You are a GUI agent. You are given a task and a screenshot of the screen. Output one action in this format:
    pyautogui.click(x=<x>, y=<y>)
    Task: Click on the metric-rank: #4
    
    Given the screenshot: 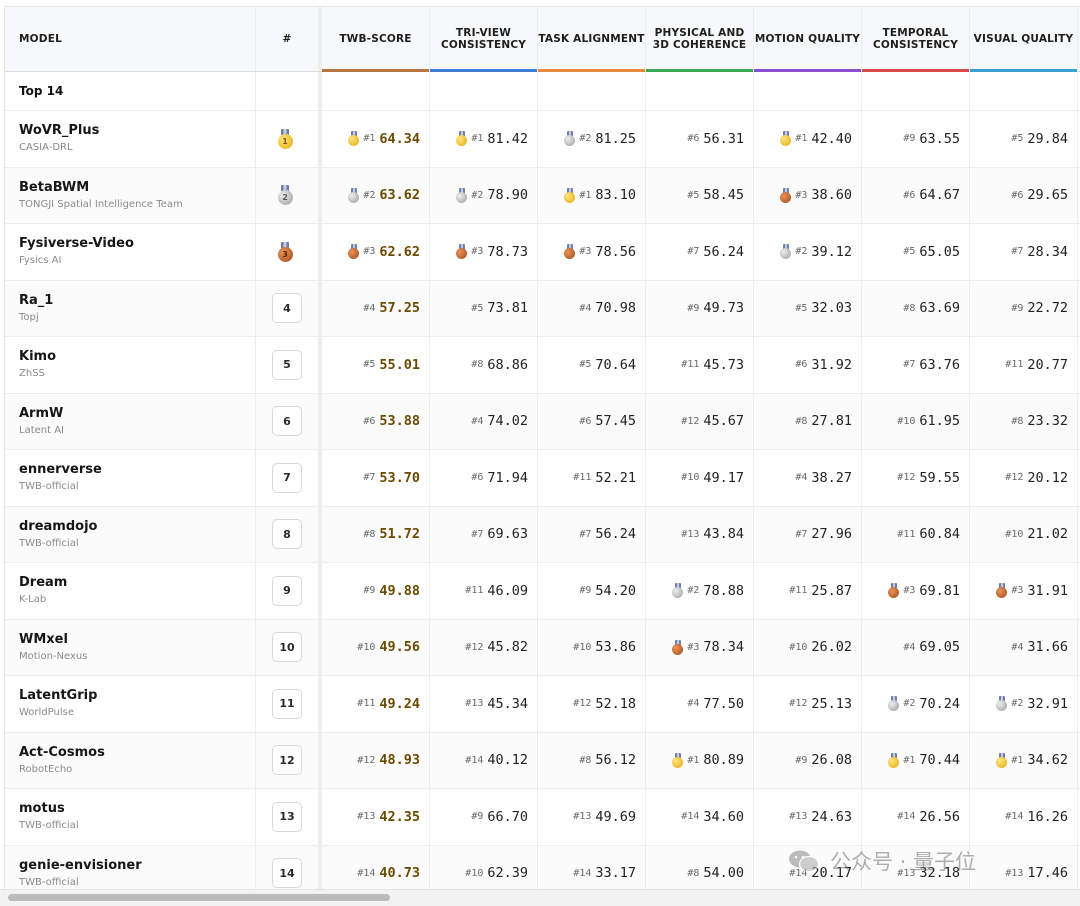 What is the action you would take?
    pyautogui.click(x=1017, y=647)
    